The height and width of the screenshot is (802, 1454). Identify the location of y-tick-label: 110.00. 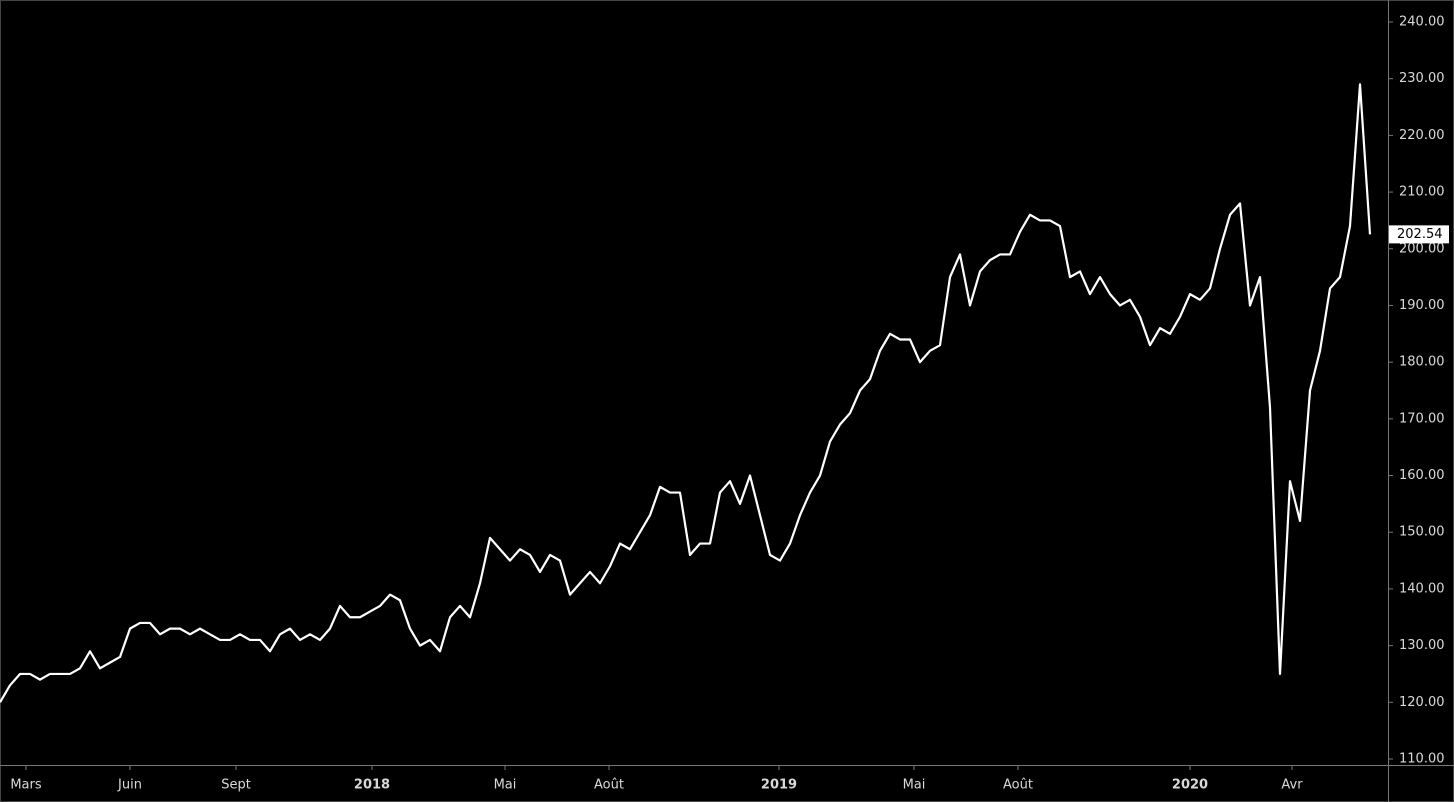
(1422, 759).